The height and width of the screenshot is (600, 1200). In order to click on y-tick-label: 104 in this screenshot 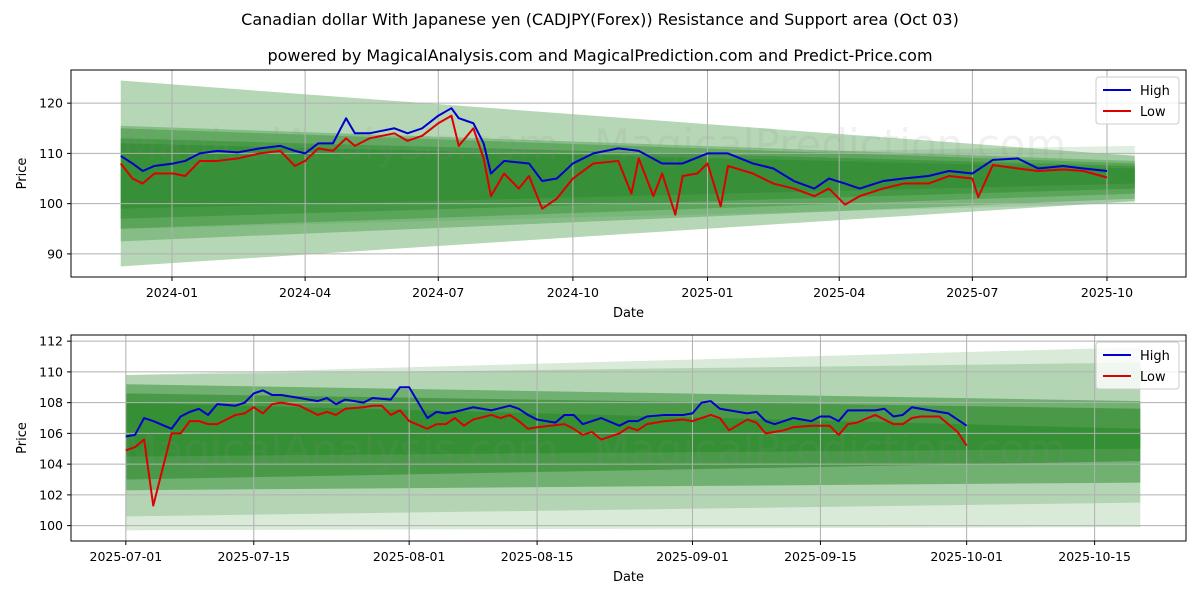, I will do `click(51, 464)`.